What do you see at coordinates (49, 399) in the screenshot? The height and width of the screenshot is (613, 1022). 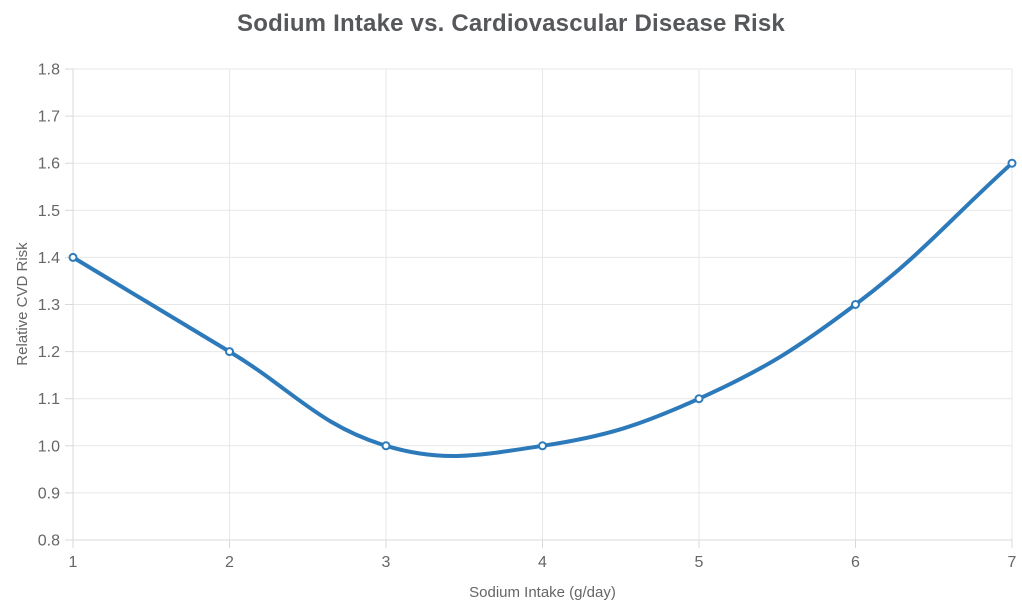 I see `y-tick-label: 1.1` at bounding box center [49, 399].